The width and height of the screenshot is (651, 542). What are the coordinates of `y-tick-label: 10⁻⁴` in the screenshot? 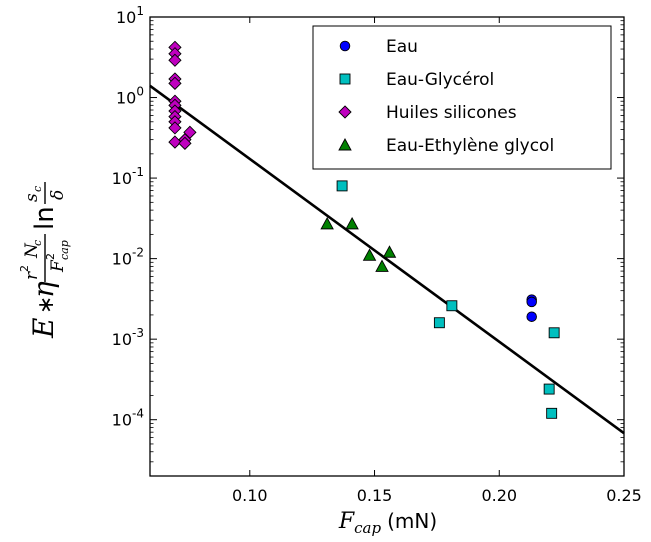 It's located at (128, 418).